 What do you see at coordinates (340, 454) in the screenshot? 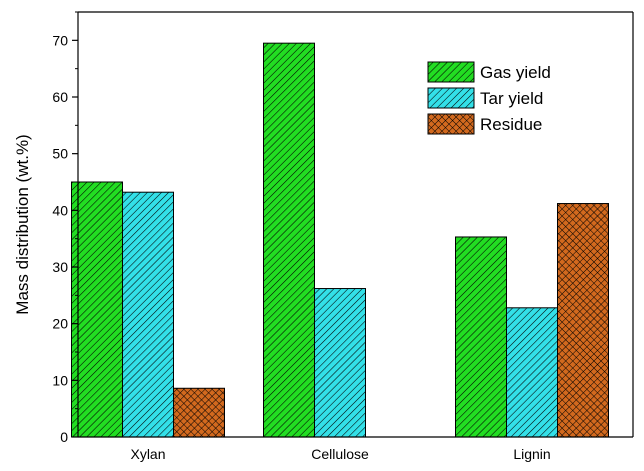
I see `x-tick-label-cellulose: Cellulose` at bounding box center [340, 454].